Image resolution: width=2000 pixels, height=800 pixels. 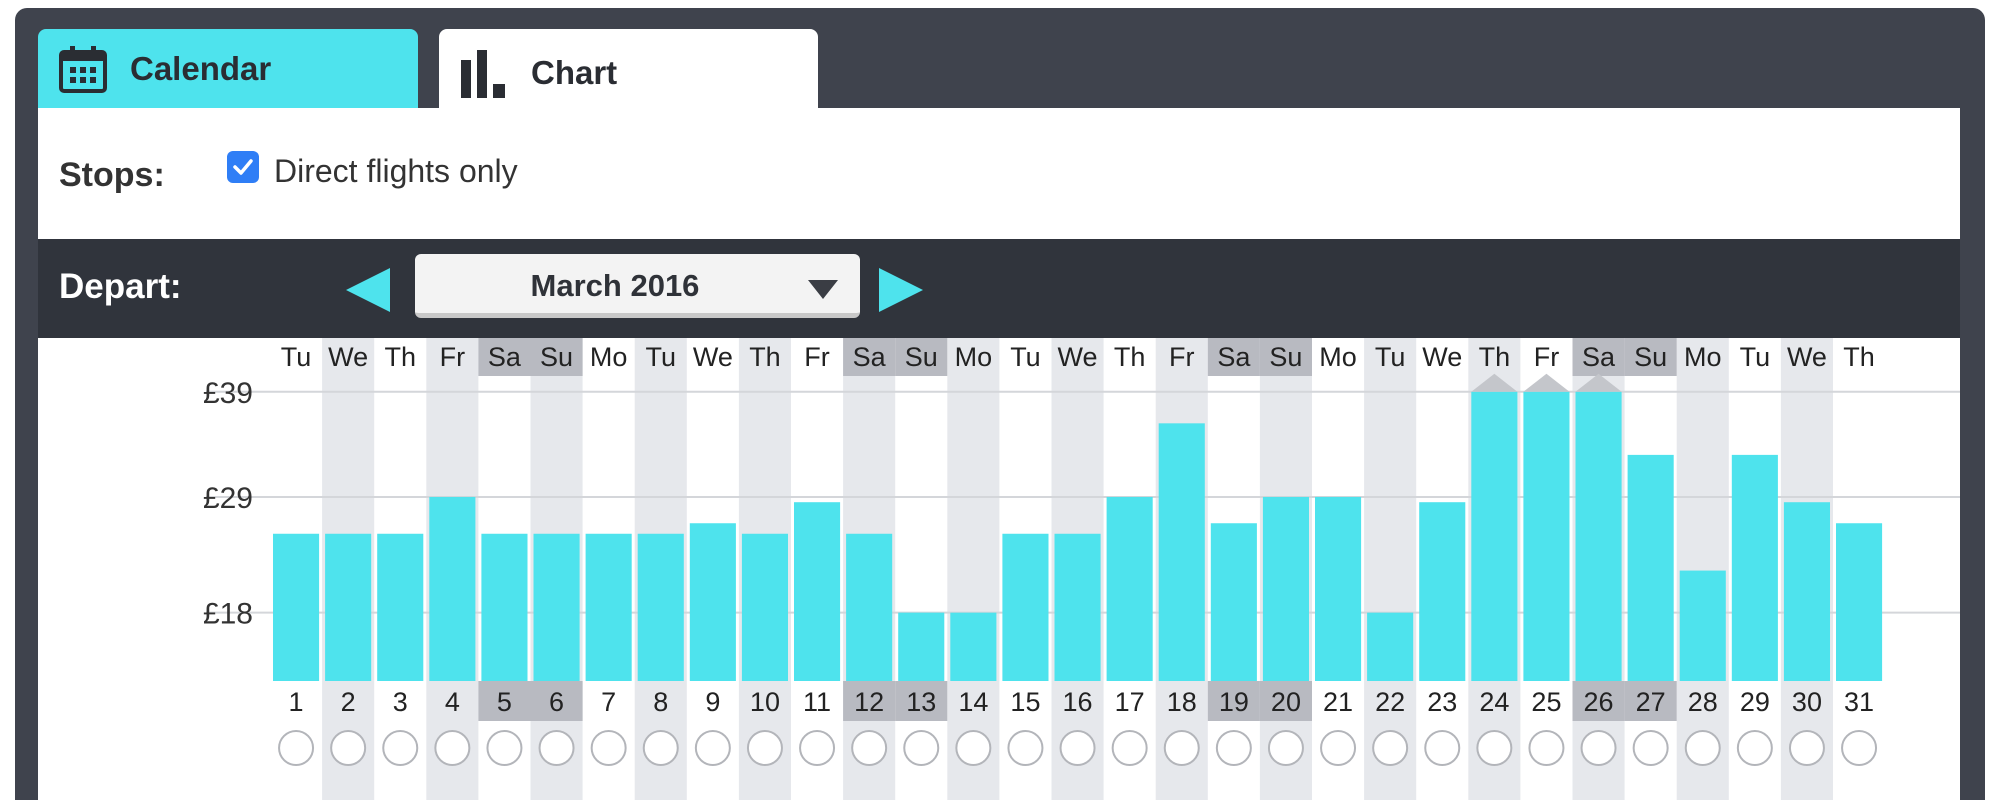 What do you see at coordinates (228, 68) in the screenshot?
I see `tab-calendar: Calendar` at bounding box center [228, 68].